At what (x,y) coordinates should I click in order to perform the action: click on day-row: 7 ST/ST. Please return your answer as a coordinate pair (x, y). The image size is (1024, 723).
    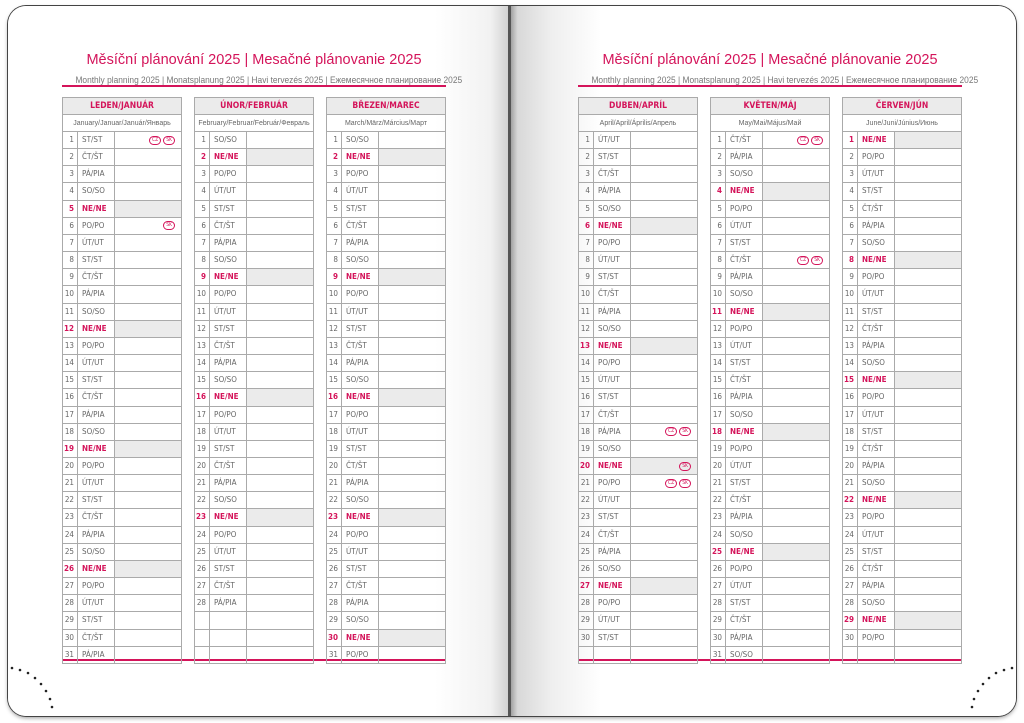
    Looking at the image, I should click on (770, 243).